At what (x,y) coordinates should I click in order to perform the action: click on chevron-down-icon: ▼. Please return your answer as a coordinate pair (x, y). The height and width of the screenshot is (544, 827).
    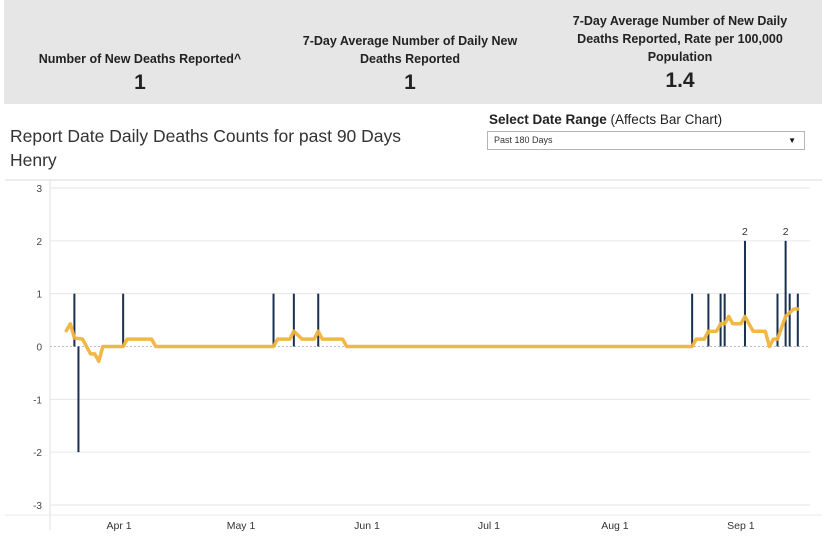
    Looking at the image, I should click on (792, 140).